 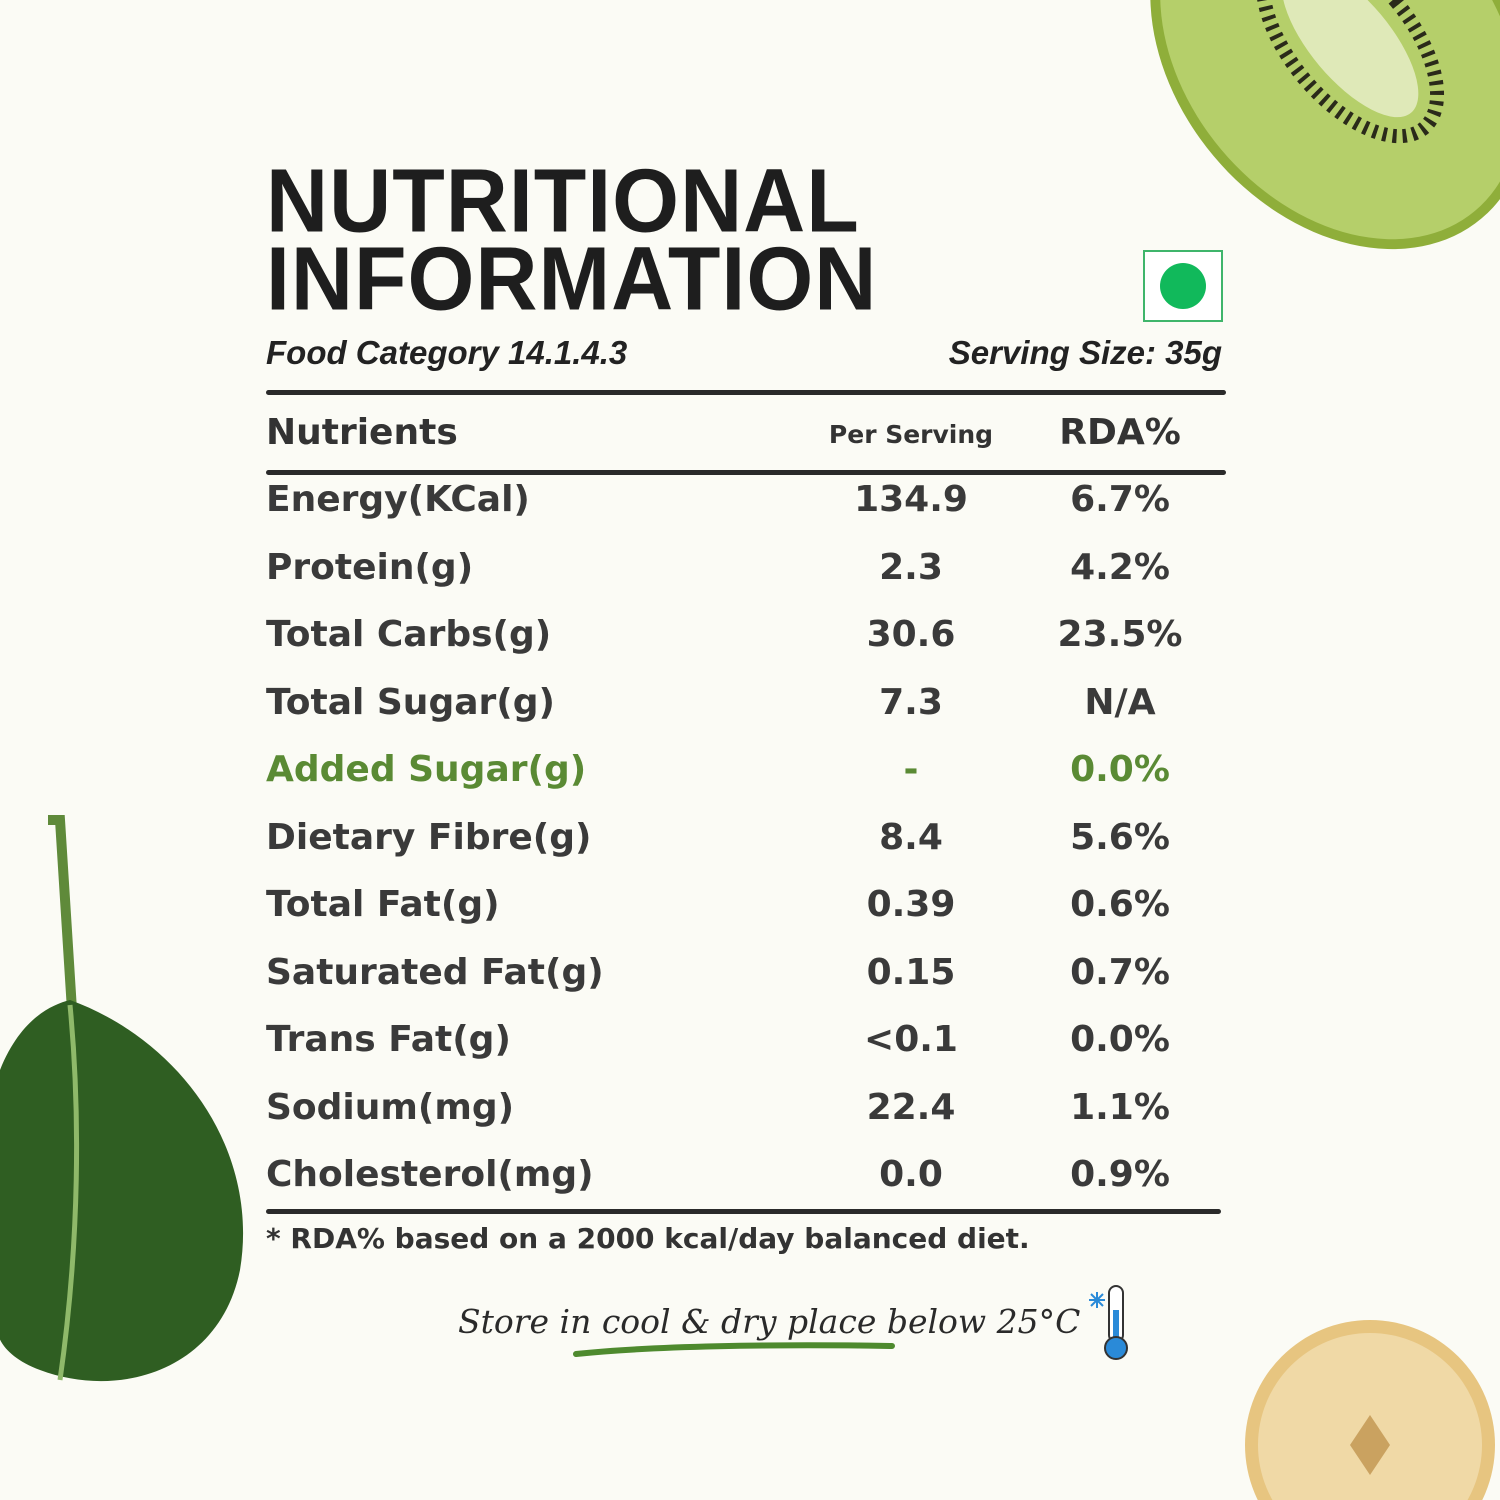 I want to click on table-cell: 0.15, so click(x=911, y=972).